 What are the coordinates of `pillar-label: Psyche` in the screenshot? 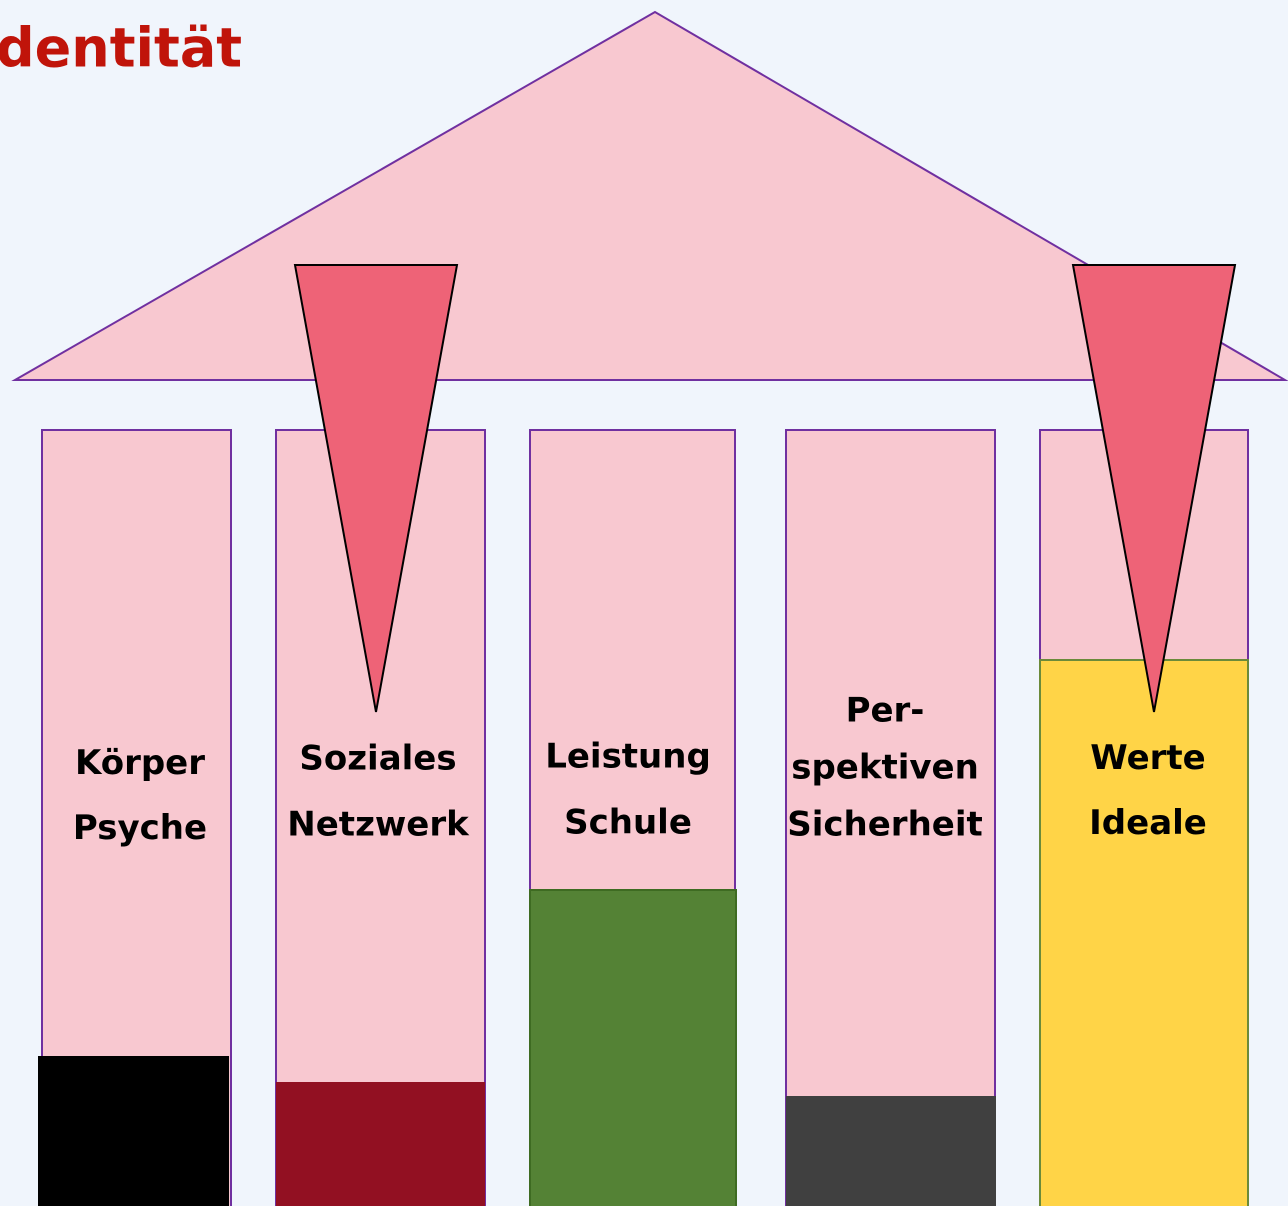 It's located at (140, 828).